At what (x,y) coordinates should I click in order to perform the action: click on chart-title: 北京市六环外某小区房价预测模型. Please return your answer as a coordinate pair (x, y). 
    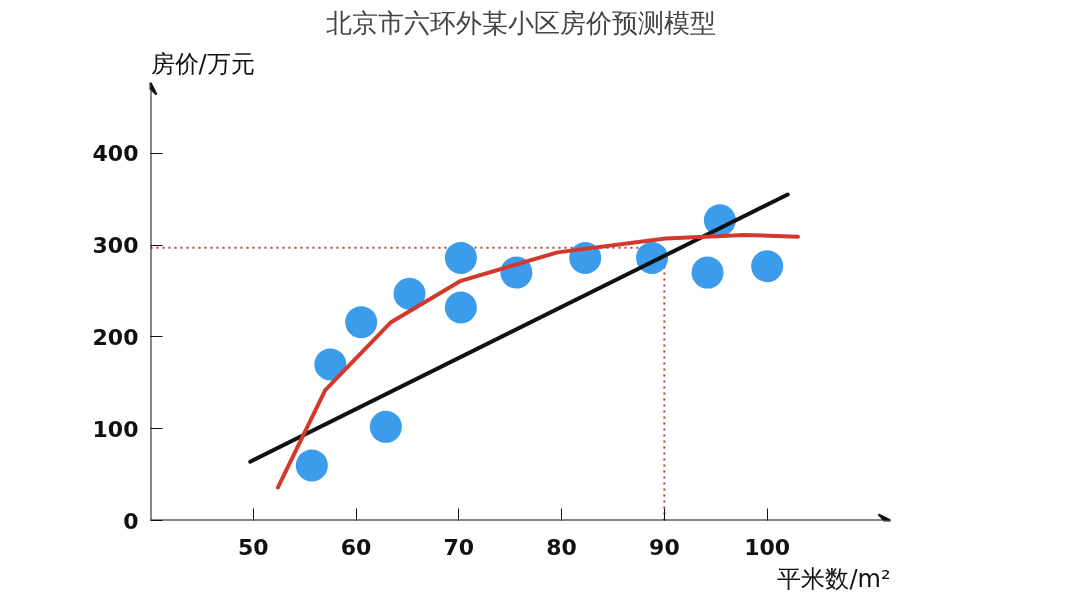
    Looking at the image, I should click on (520, 22).